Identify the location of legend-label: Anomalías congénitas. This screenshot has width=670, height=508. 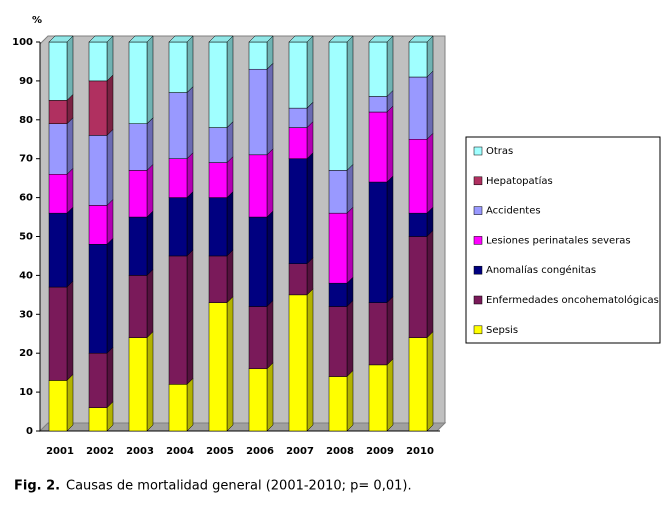
(541, 270).